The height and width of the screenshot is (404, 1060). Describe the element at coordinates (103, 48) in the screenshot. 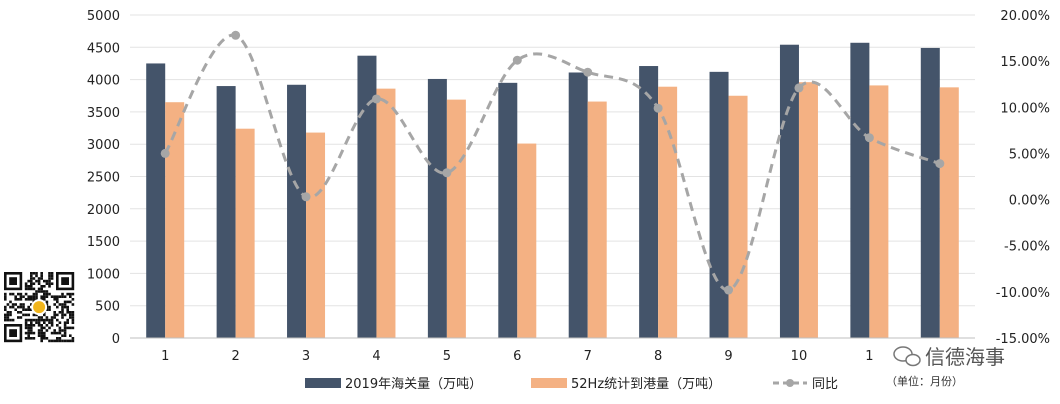

I see `y-left-tick-label: 4500` at that location.